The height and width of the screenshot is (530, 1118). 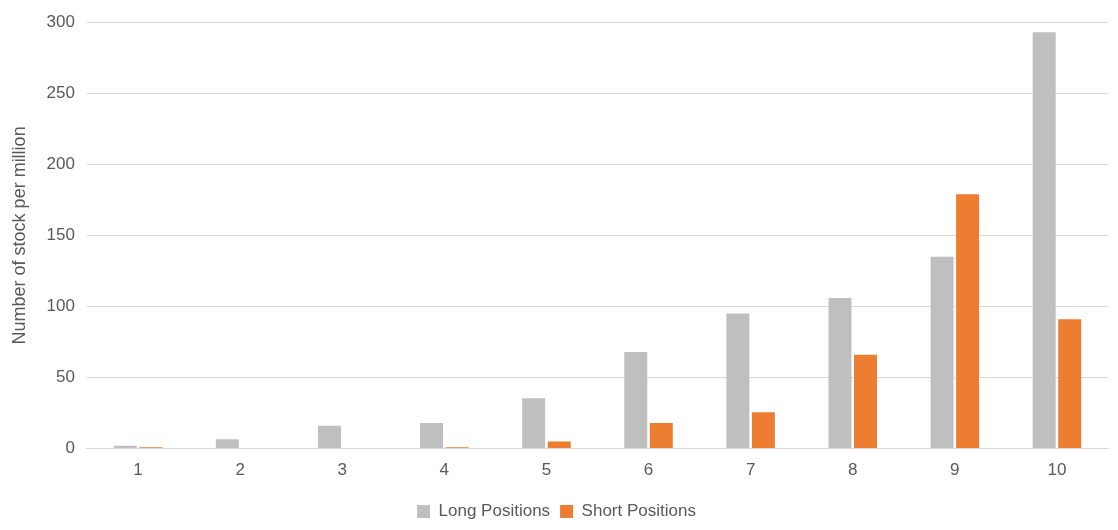 What do you see at coordinates (342, 470) in the screenshot?
I see `x-tick-label: 3` at bounding box center [342, 470].